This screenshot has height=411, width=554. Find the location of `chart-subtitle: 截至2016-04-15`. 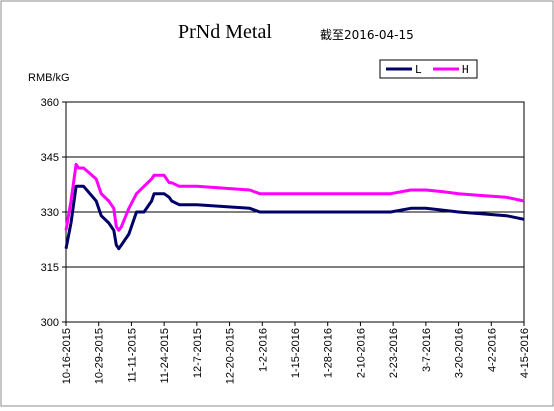

chart-subtitle: 截至2016-04-15 is located at coordinates (367, 35).